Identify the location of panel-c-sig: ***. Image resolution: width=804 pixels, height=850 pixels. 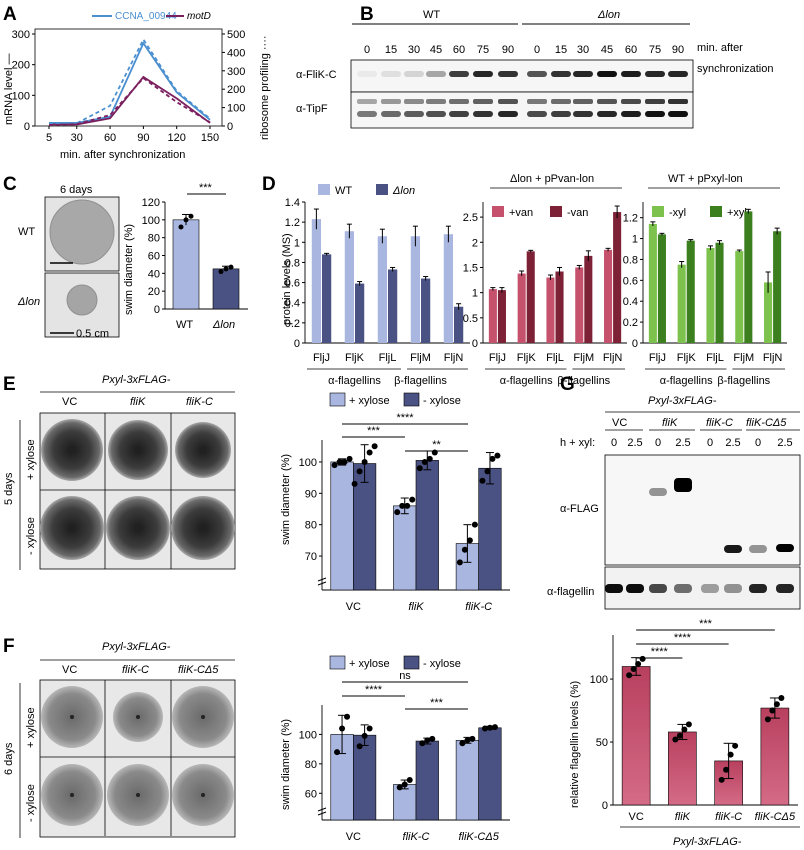
(206, 188).